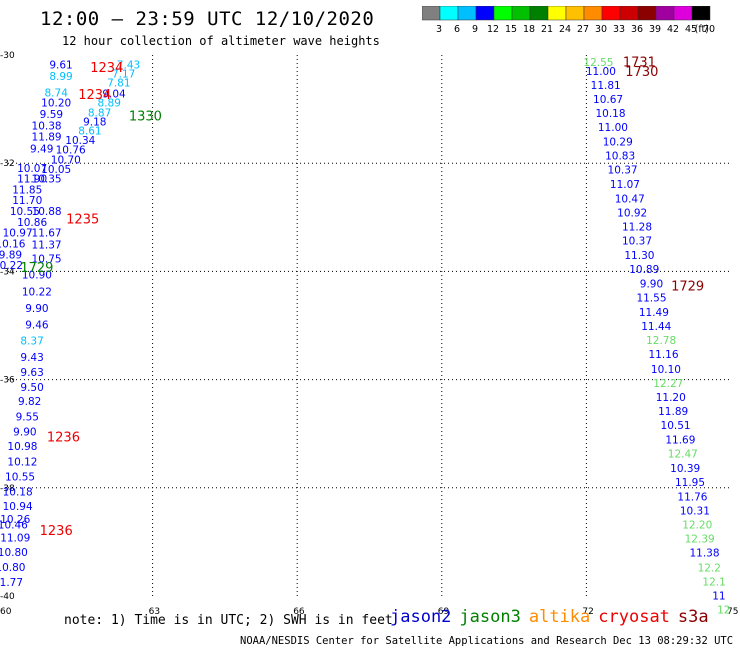  I want to click on scale-tick-label: 33, so click(619, 29).